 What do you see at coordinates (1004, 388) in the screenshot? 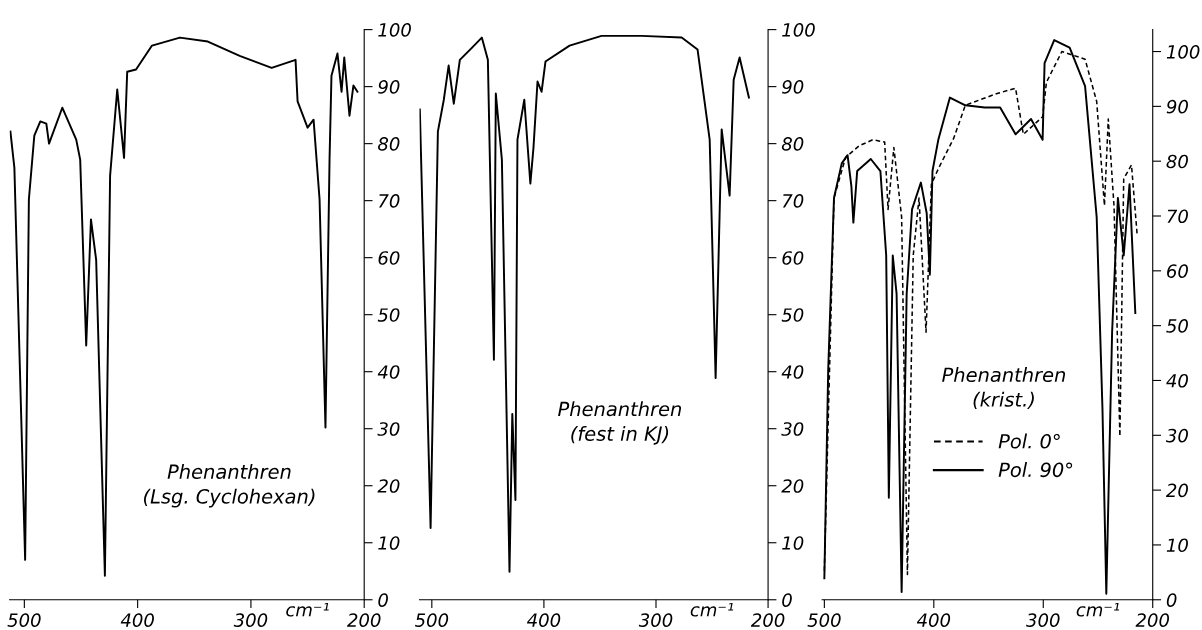
I see `annotation: Phenanthren (krist.)` at bounding box center [1004, 388].